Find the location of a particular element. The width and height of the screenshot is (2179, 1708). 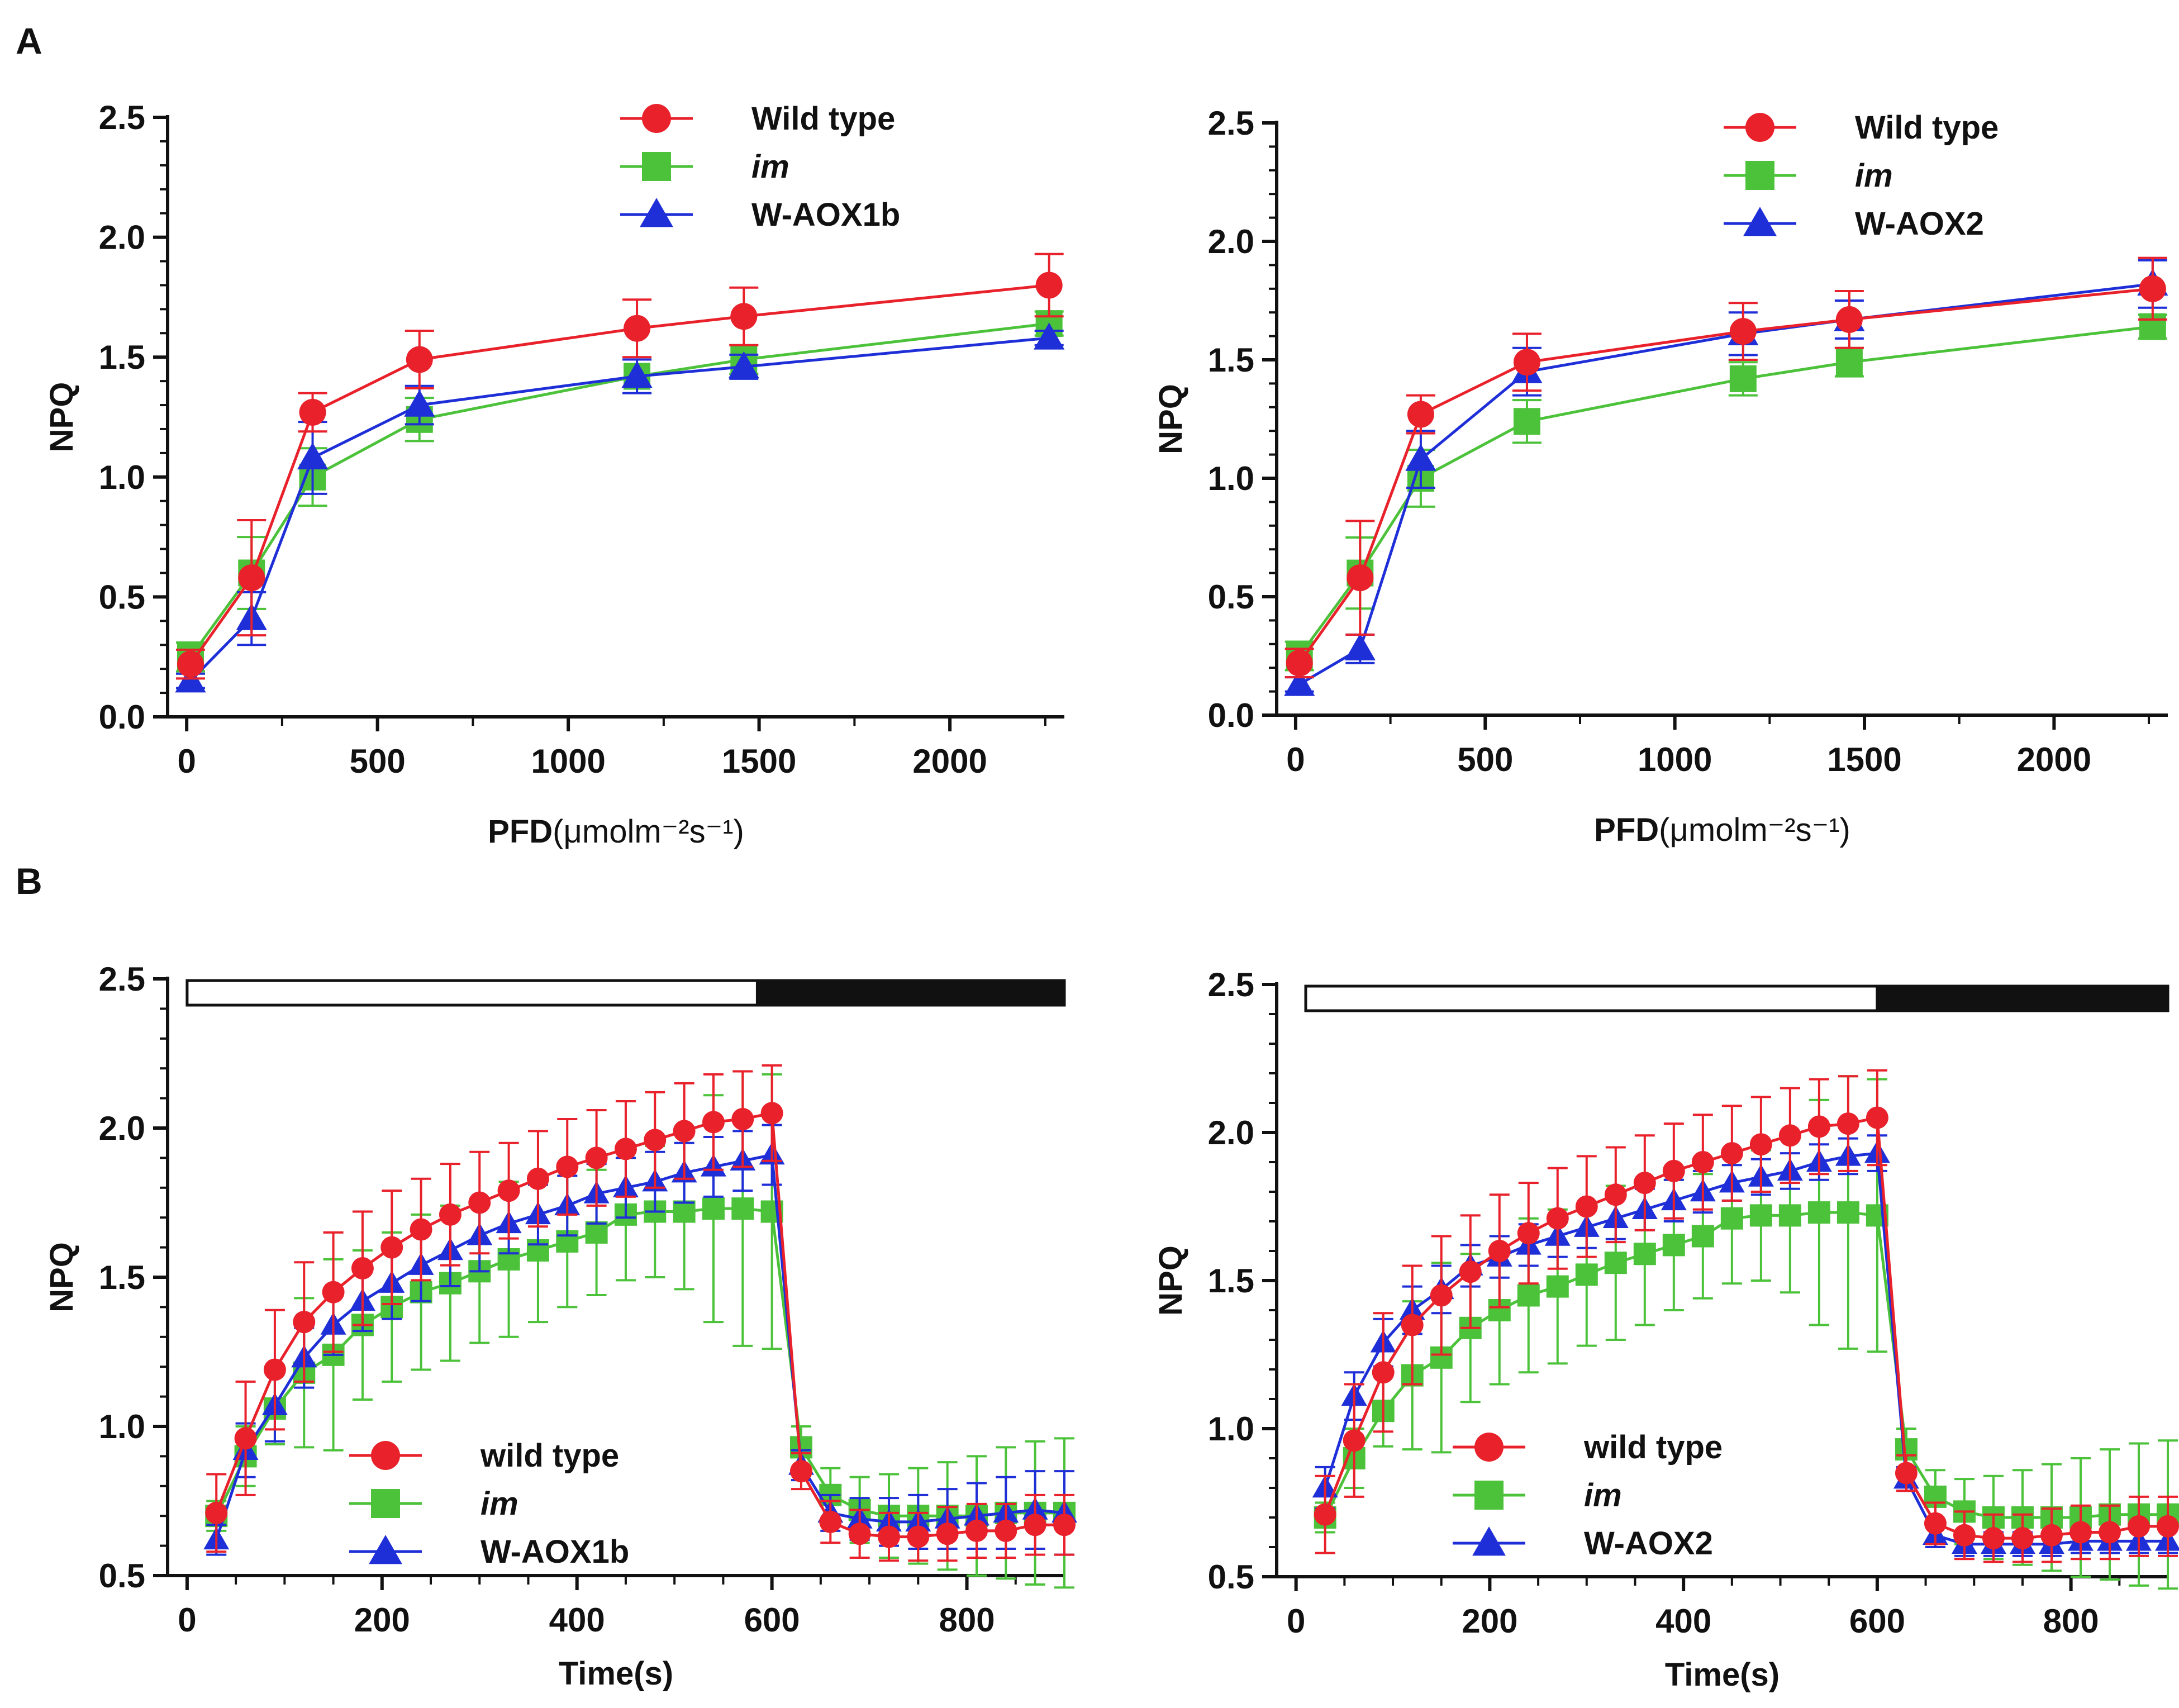

light-period-bar is located at coordinates (472, 993).